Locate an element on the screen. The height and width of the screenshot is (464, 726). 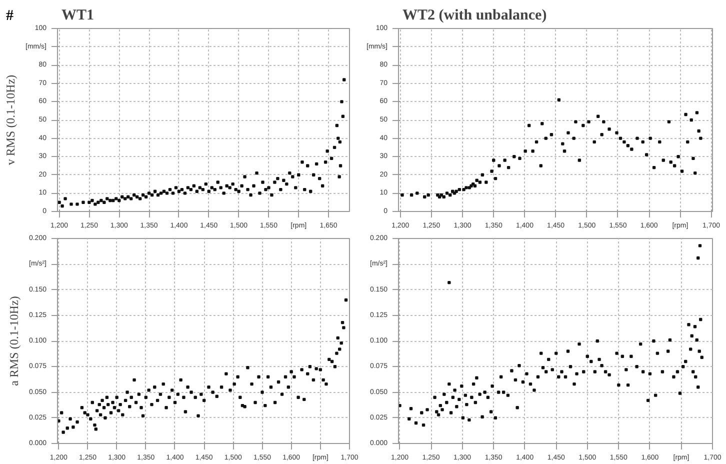
chart-title: WT1 is located at coordinates (78, 16).